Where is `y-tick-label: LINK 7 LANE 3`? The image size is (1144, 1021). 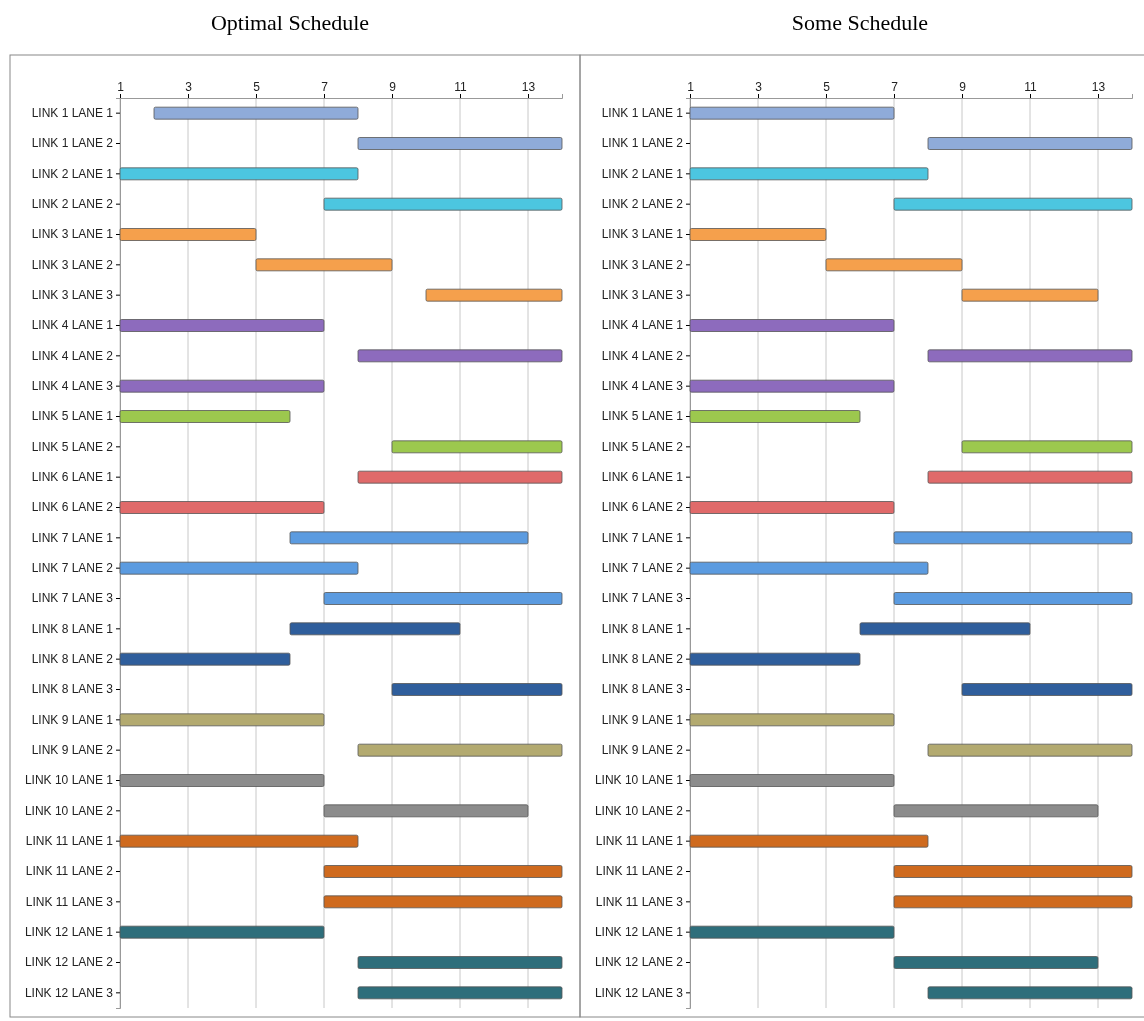 y-tick-label: LINK 7 LANE 3 is located at coordinates (642, 598).